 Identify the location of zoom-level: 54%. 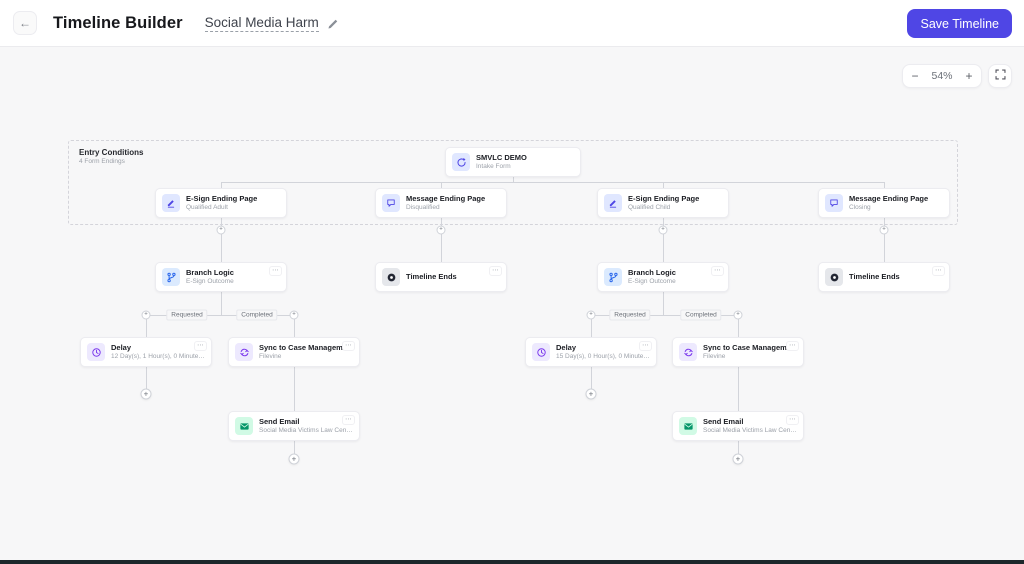
(942, 76).